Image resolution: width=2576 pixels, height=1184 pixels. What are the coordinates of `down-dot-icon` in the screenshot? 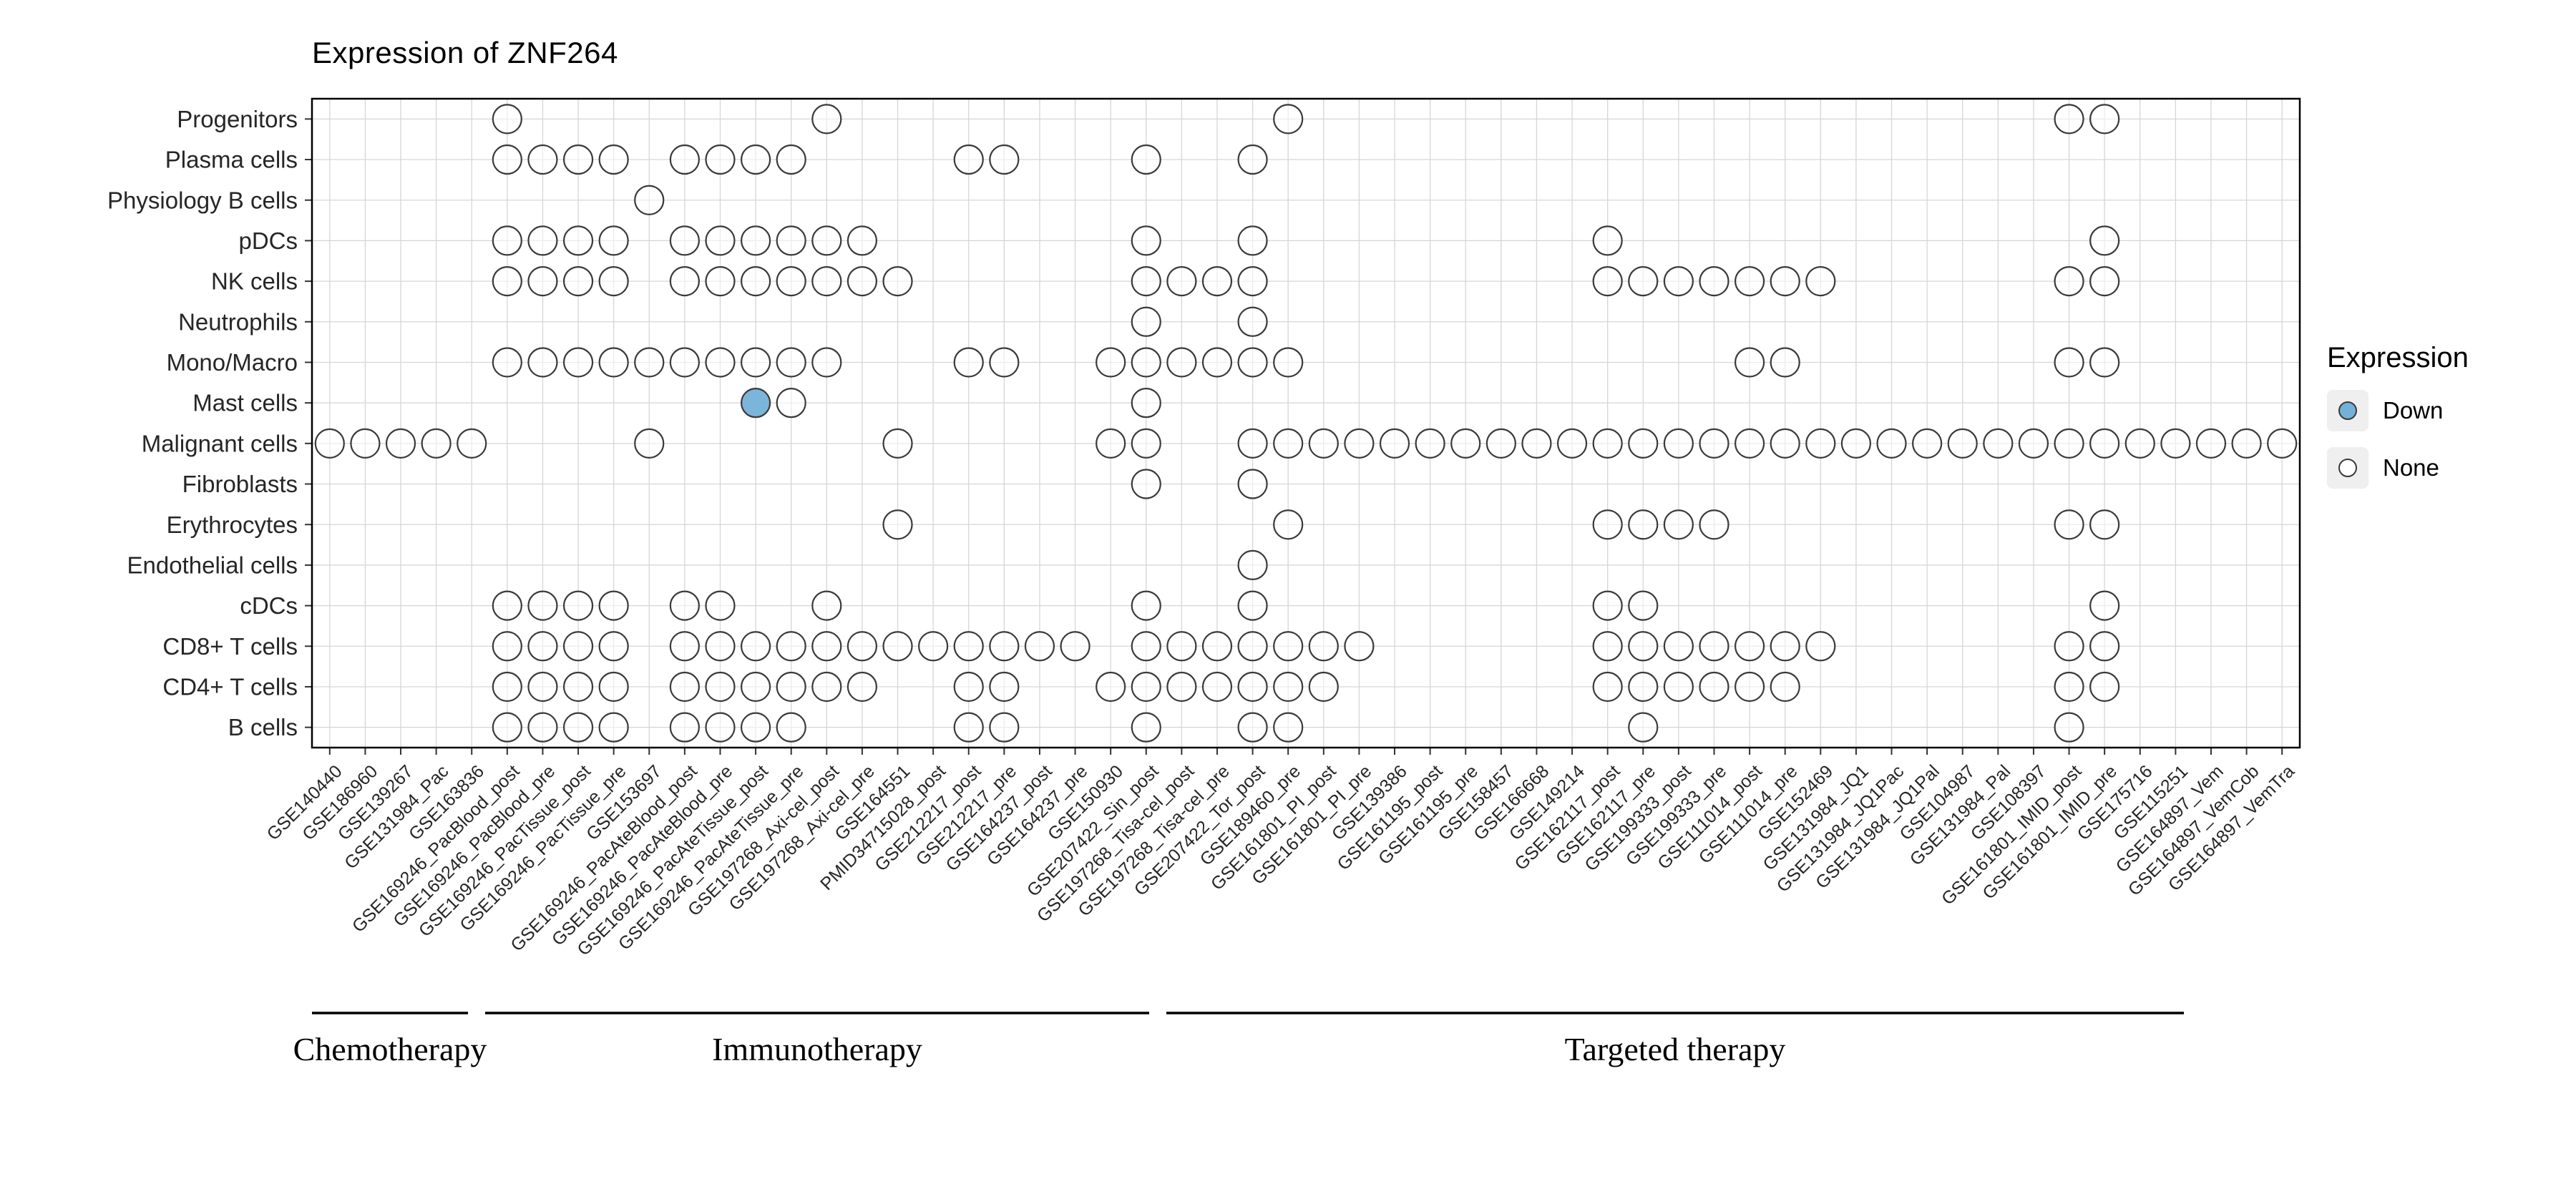 It's located at (2347, 410).